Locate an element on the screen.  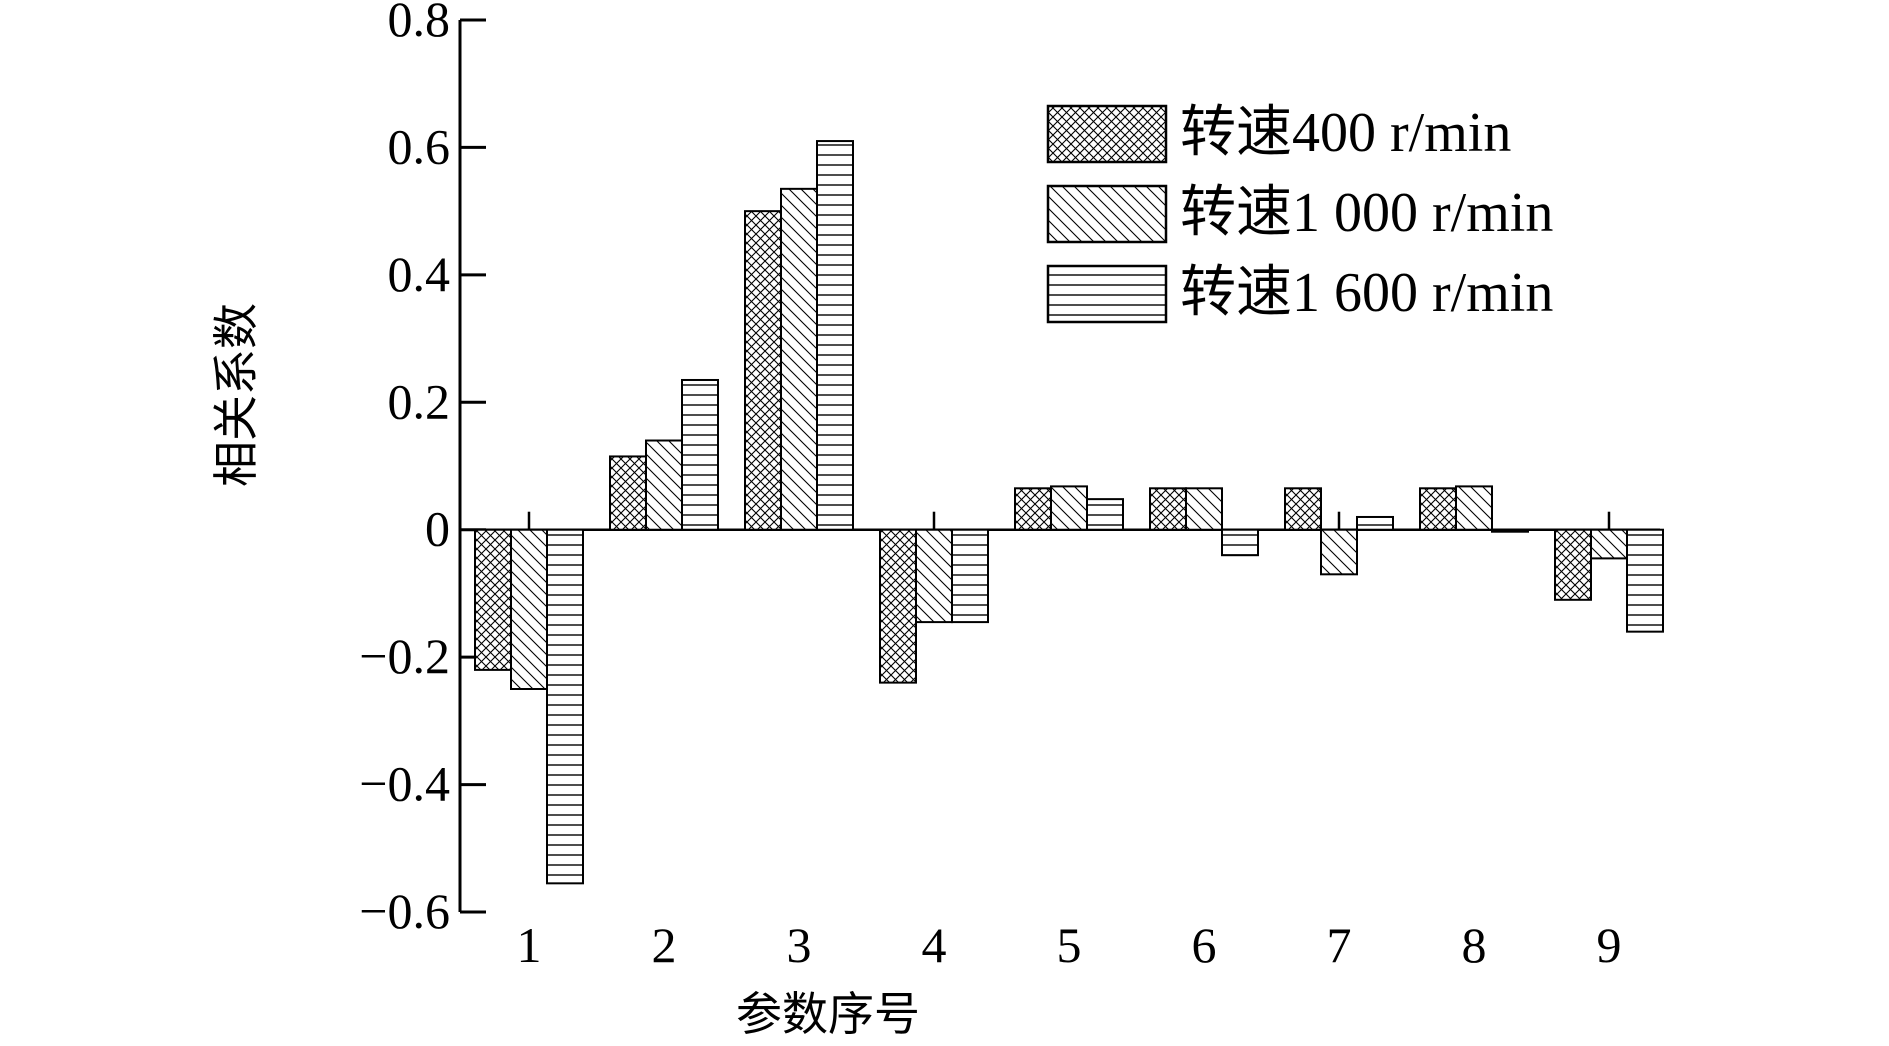
y-tick-label: 0 is located at coordinates (437, 529).